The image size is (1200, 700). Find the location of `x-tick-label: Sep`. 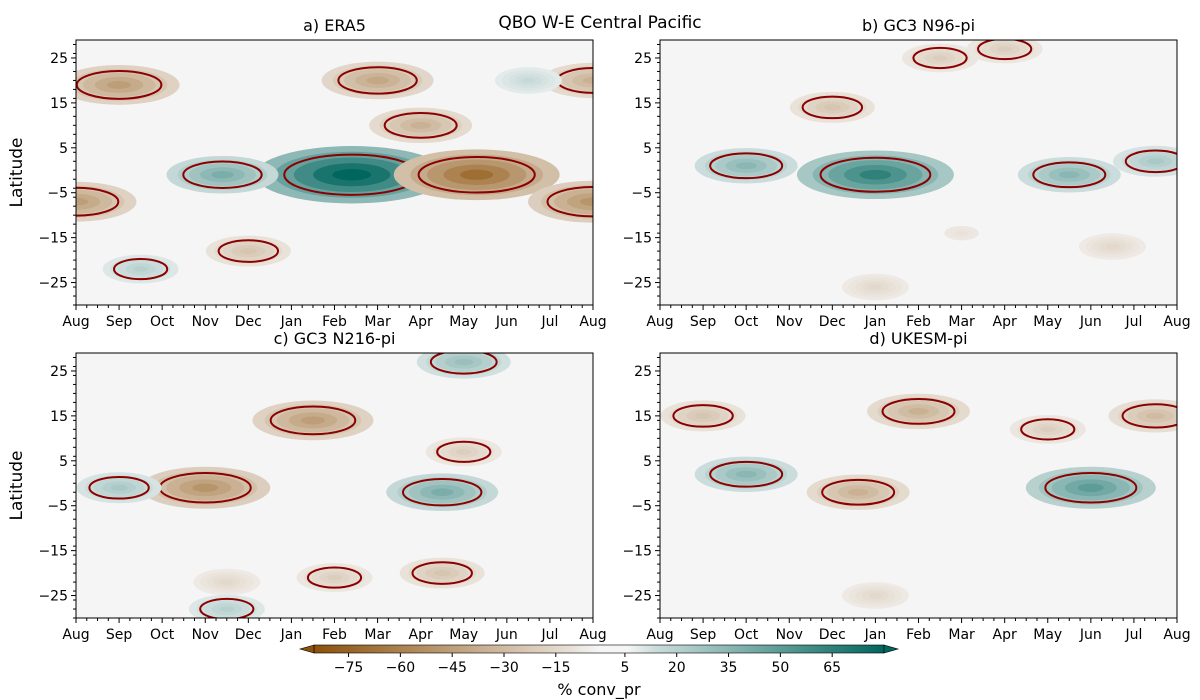

x-tick-label: Sep is located at coordinates (119, 322).